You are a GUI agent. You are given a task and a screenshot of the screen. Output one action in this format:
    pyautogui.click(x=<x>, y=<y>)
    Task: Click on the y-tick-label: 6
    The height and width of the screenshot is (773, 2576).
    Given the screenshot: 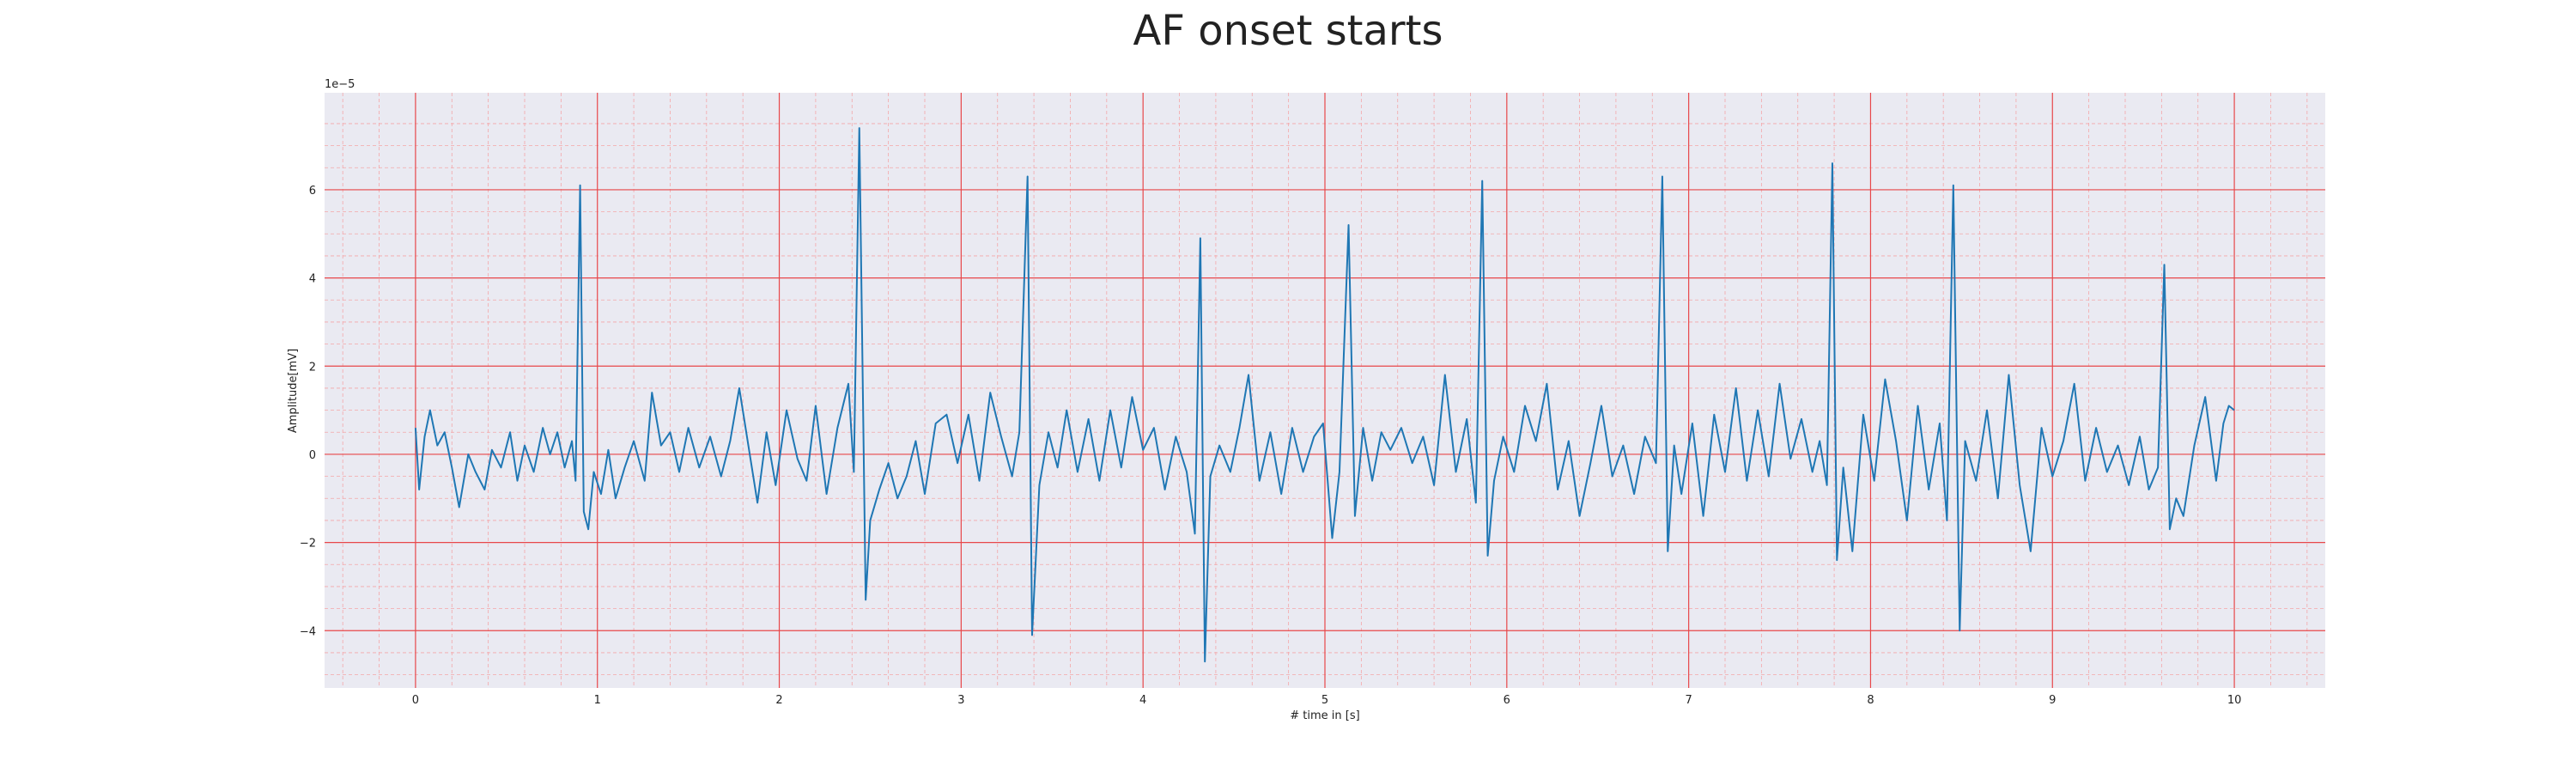 What is the action you would take?
    pyautogui.click(x=312, y=191)
    